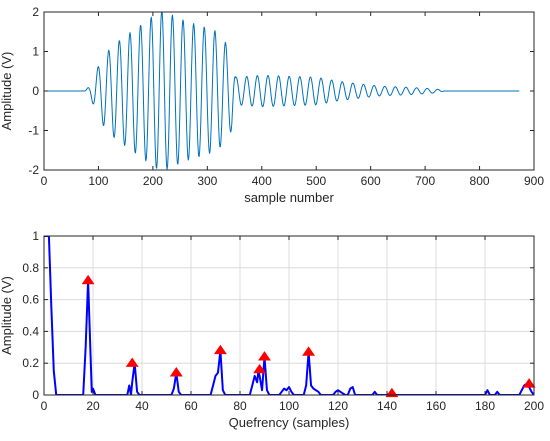 The width and height of the screenshot is (550, 441). I want to click on y-tick-label: 0.4, so click(30, 331).